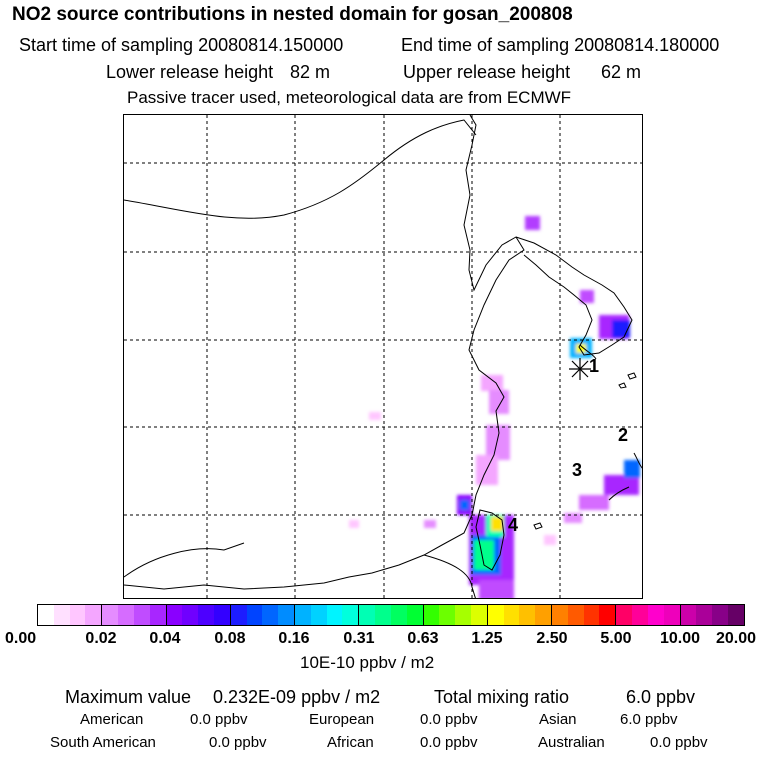 The height and width of the screenshot is (768, 768). What do you see at coordinates (350, 742) in the screenshot?
I see `region-name: African` at bounding box center [350, 742].